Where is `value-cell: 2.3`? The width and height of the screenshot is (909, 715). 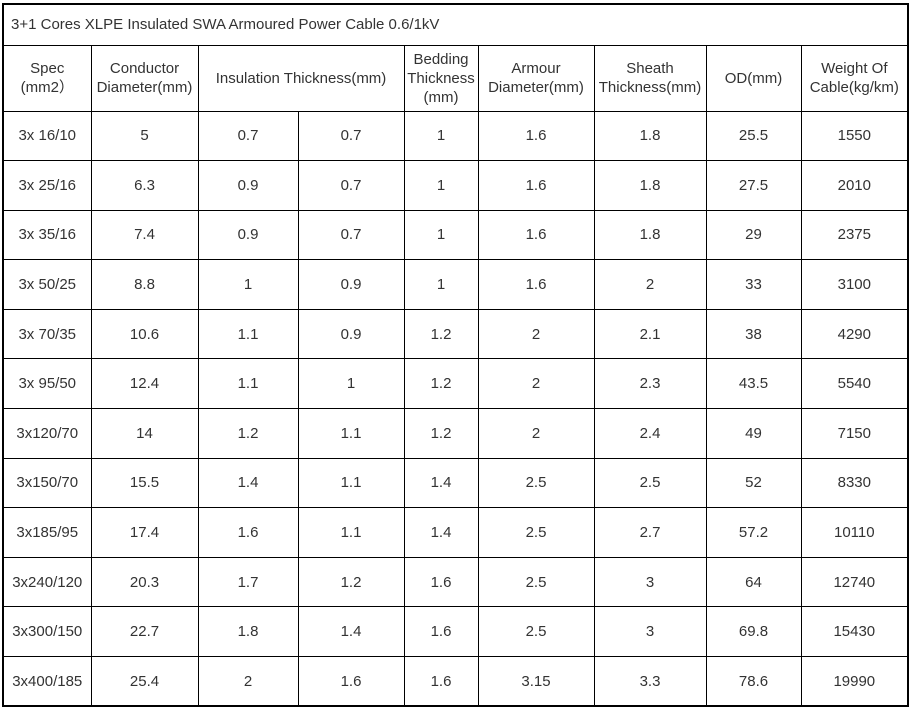
value-cell: 2.3 is located at coordinates (650, 384).